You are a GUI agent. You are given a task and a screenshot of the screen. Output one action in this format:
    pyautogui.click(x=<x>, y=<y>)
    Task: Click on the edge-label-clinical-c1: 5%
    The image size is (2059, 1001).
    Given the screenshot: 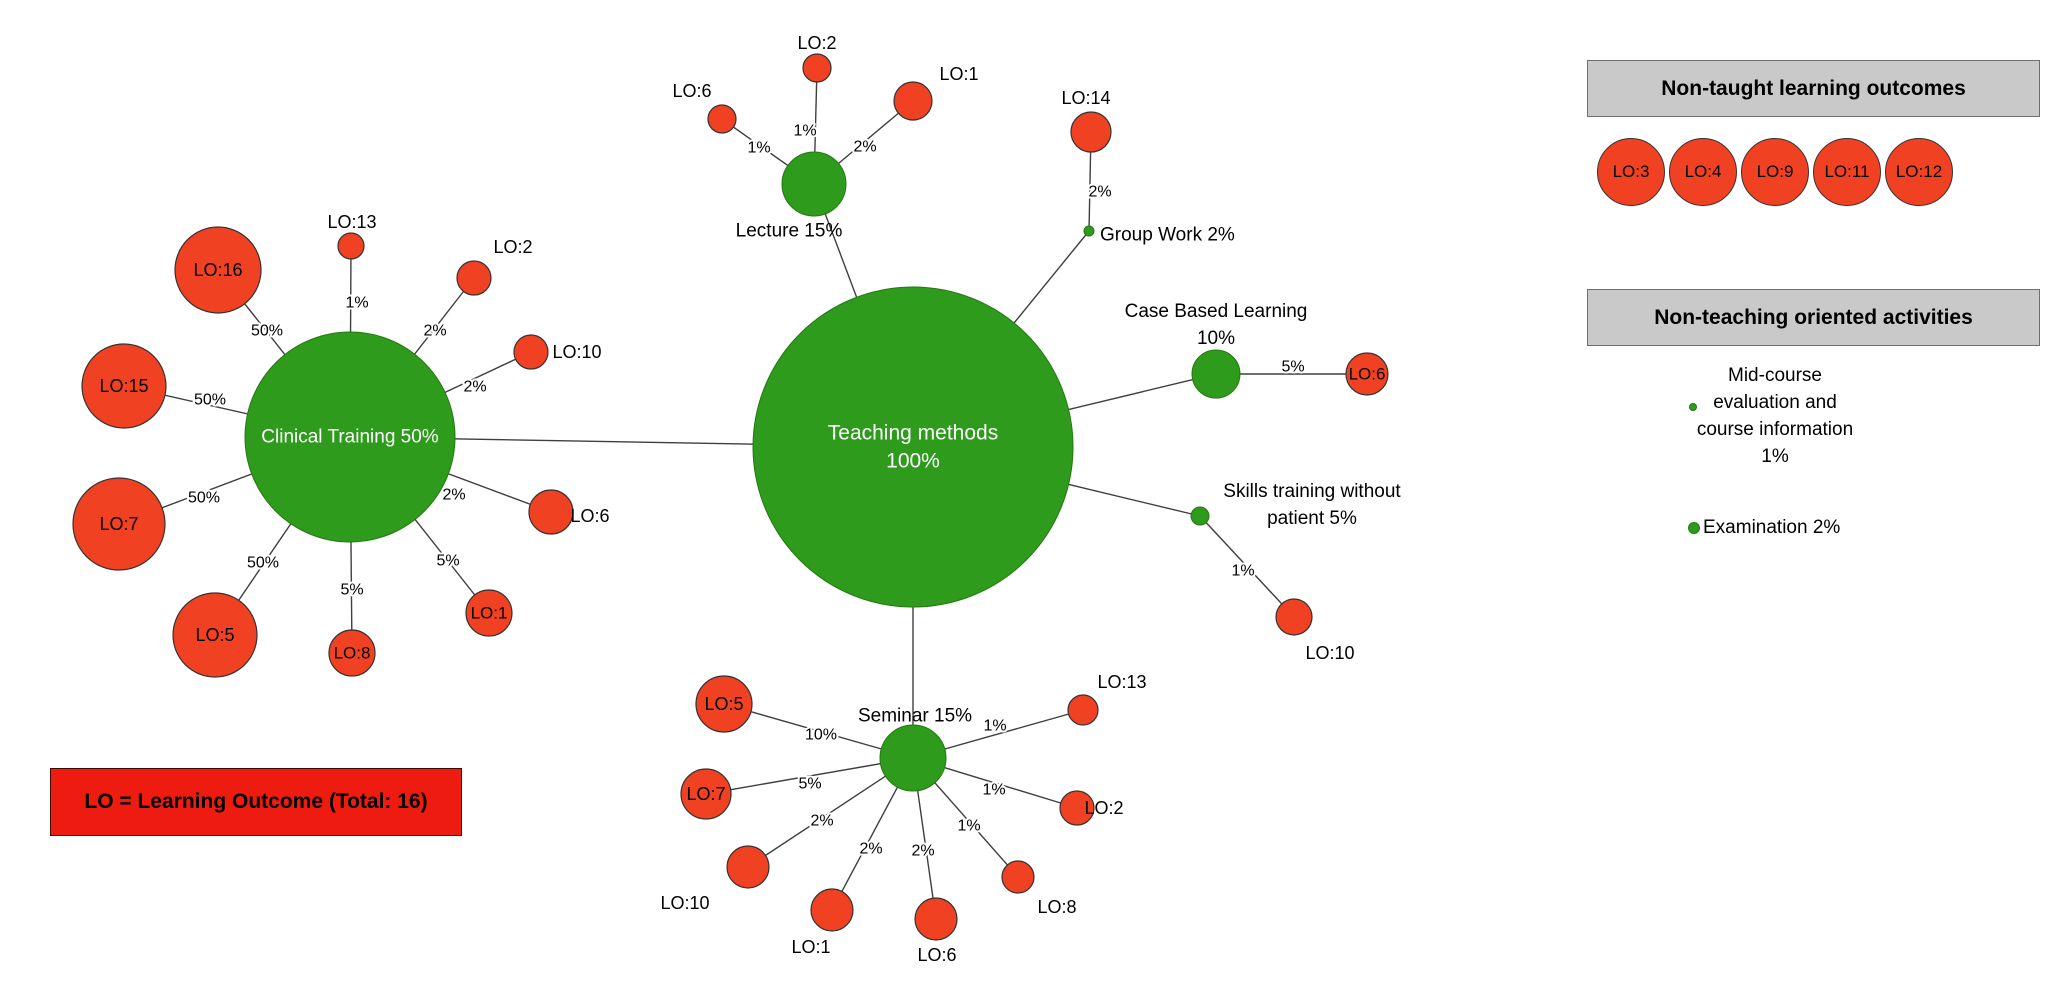 What is the action you would take?
    pyautogui.click(x=447, y=561)
    